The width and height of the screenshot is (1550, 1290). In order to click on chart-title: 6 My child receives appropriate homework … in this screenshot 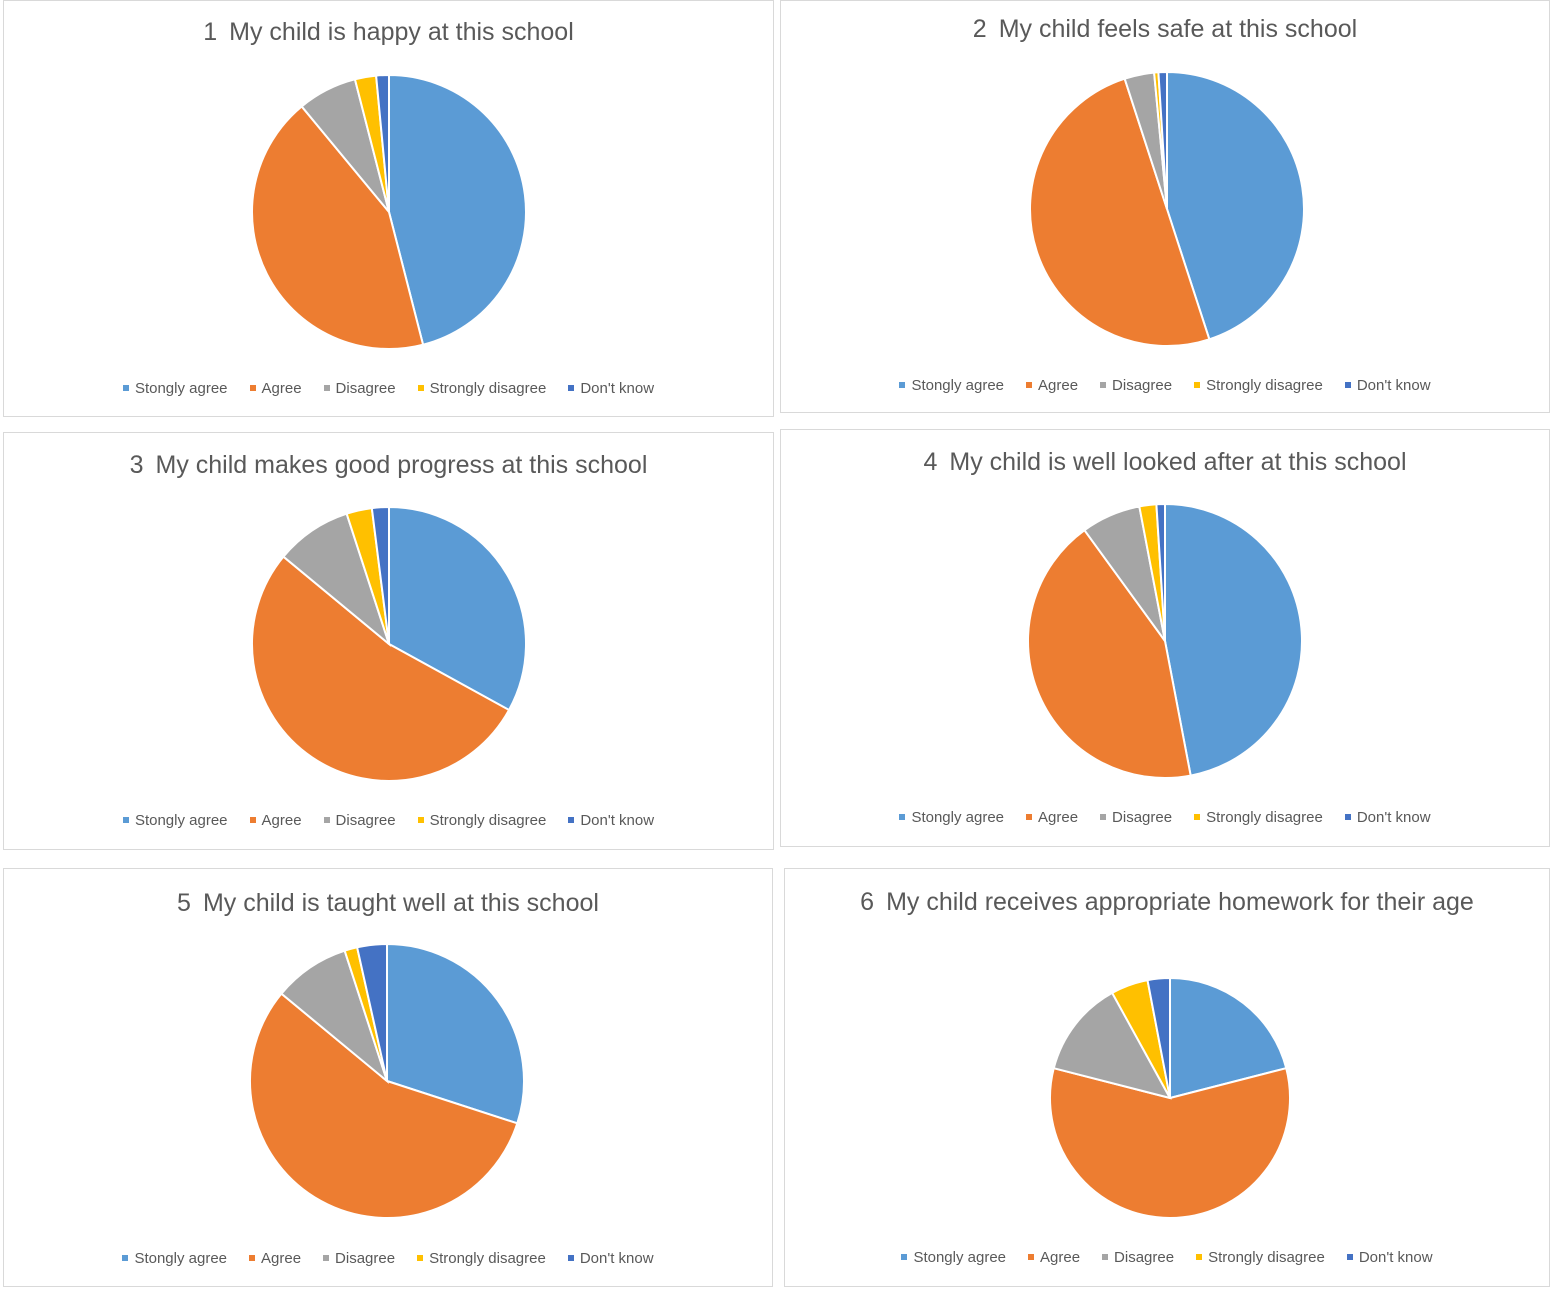, I will do `click(1167, 902)`.